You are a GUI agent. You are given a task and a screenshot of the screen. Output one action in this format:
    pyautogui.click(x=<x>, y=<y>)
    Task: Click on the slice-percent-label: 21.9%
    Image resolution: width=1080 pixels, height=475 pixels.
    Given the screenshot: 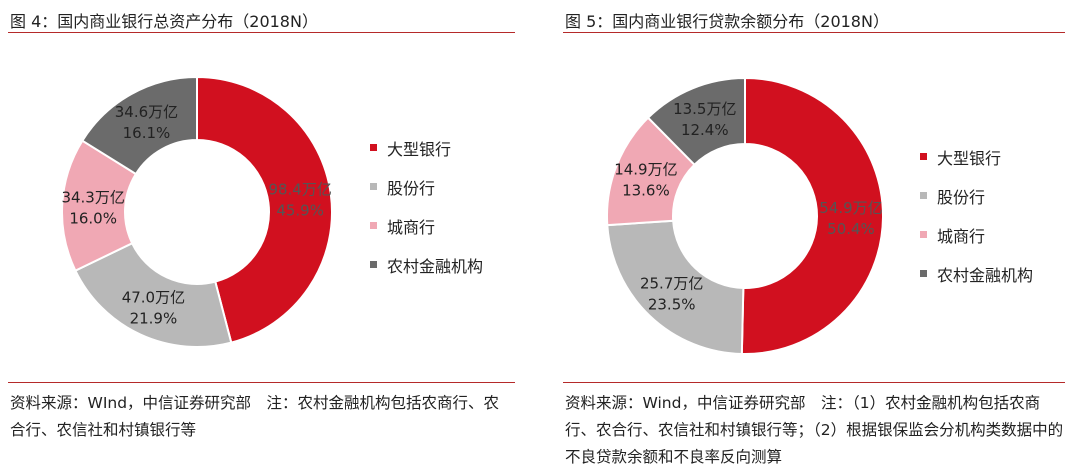 What is the action you would take?
    pyautogui.click(x=154, y=318)
    